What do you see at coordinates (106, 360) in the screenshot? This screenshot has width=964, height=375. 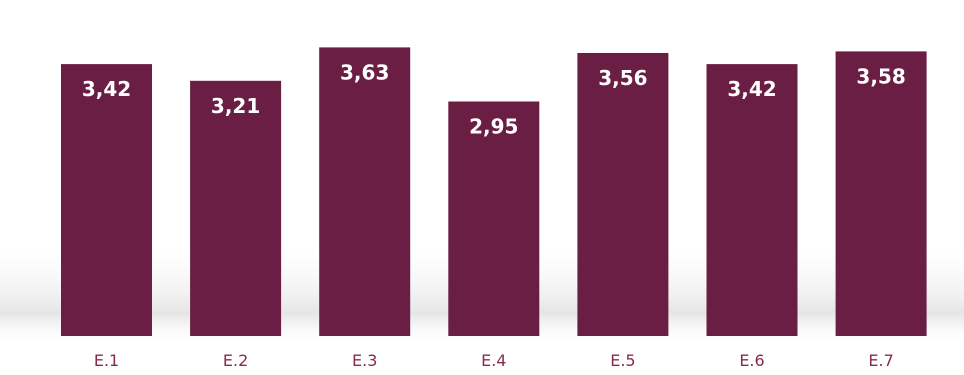 I see `x-tick-label: E.1` at bounding box center [106, 360].